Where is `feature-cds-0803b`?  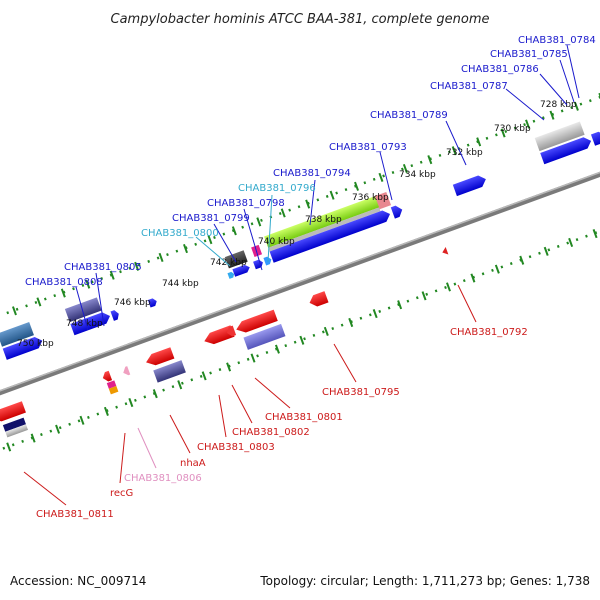 feature-cds-0803b is located at coordinates (231, 331).